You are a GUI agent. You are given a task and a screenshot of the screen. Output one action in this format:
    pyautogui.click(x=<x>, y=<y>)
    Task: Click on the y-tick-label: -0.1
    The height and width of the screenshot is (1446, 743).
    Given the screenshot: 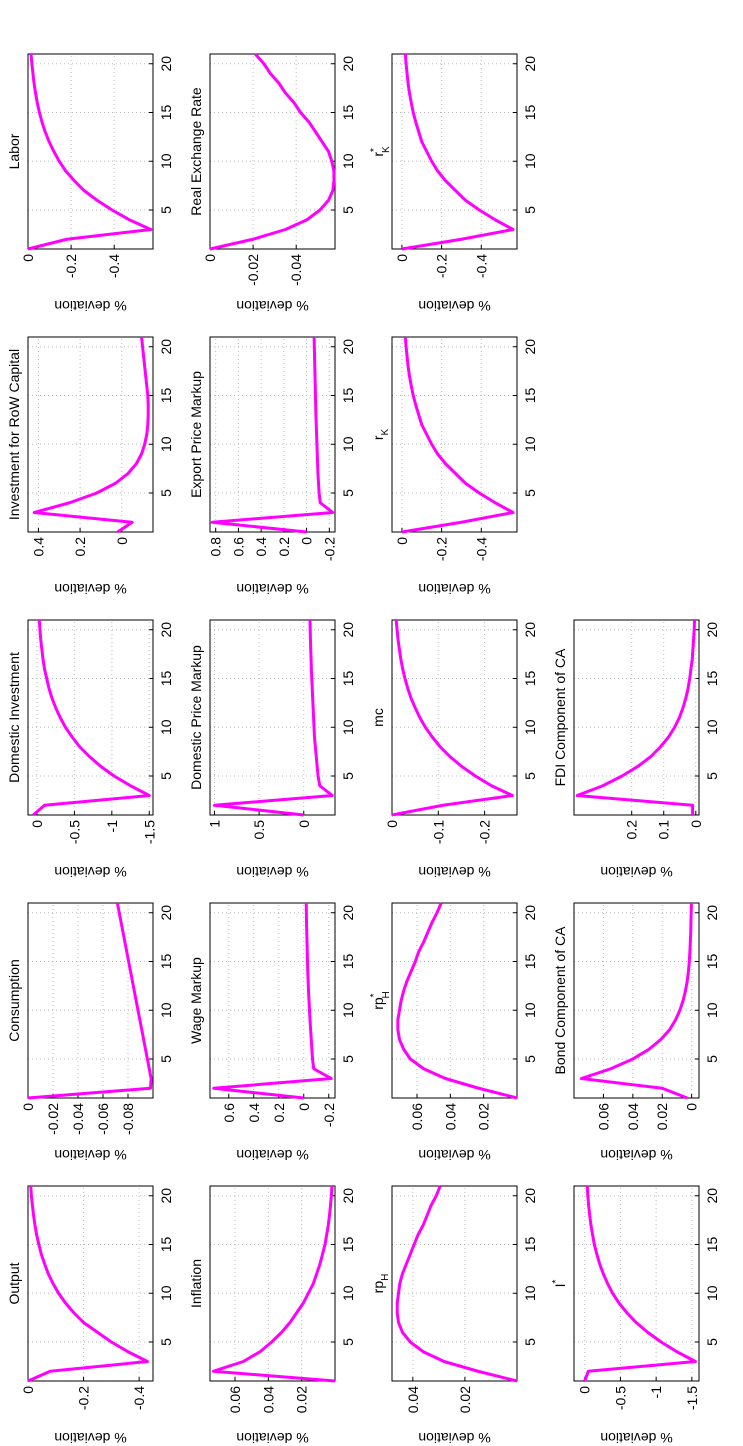 What is the action you would take?
    pyautogui.click(x=438, y=832)
    